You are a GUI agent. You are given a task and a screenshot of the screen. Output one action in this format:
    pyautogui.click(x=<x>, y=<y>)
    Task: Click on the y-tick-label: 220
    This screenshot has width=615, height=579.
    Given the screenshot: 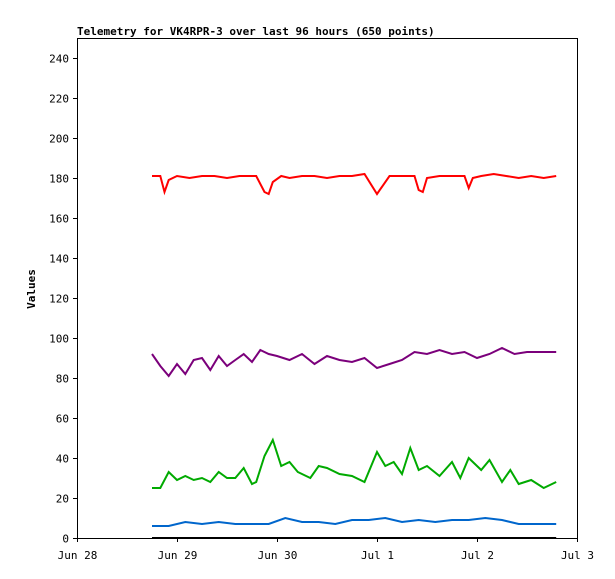 What is the action you would take?
    pyautogui.click(x=59, y=99)
    